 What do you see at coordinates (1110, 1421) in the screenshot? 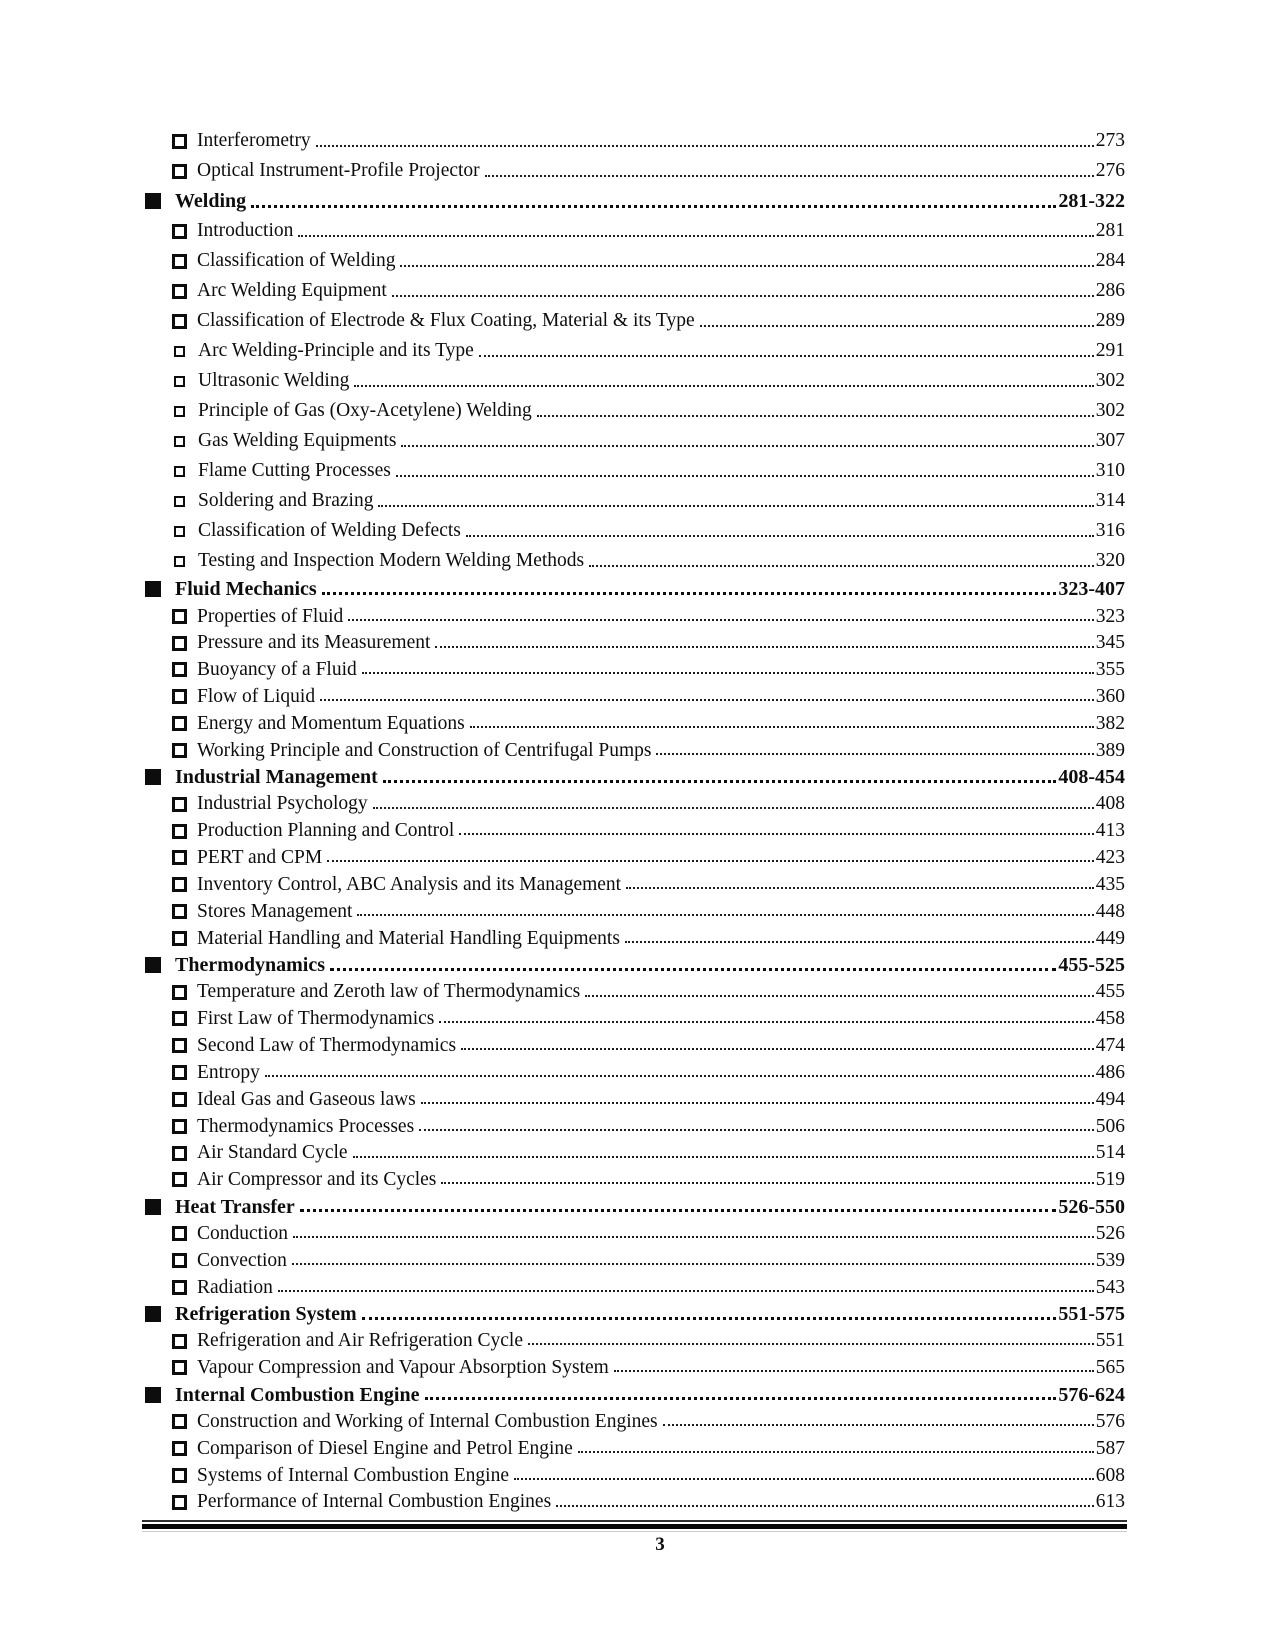
I see `toc-entry-page: 576` at bounding box center [1110, 1421].